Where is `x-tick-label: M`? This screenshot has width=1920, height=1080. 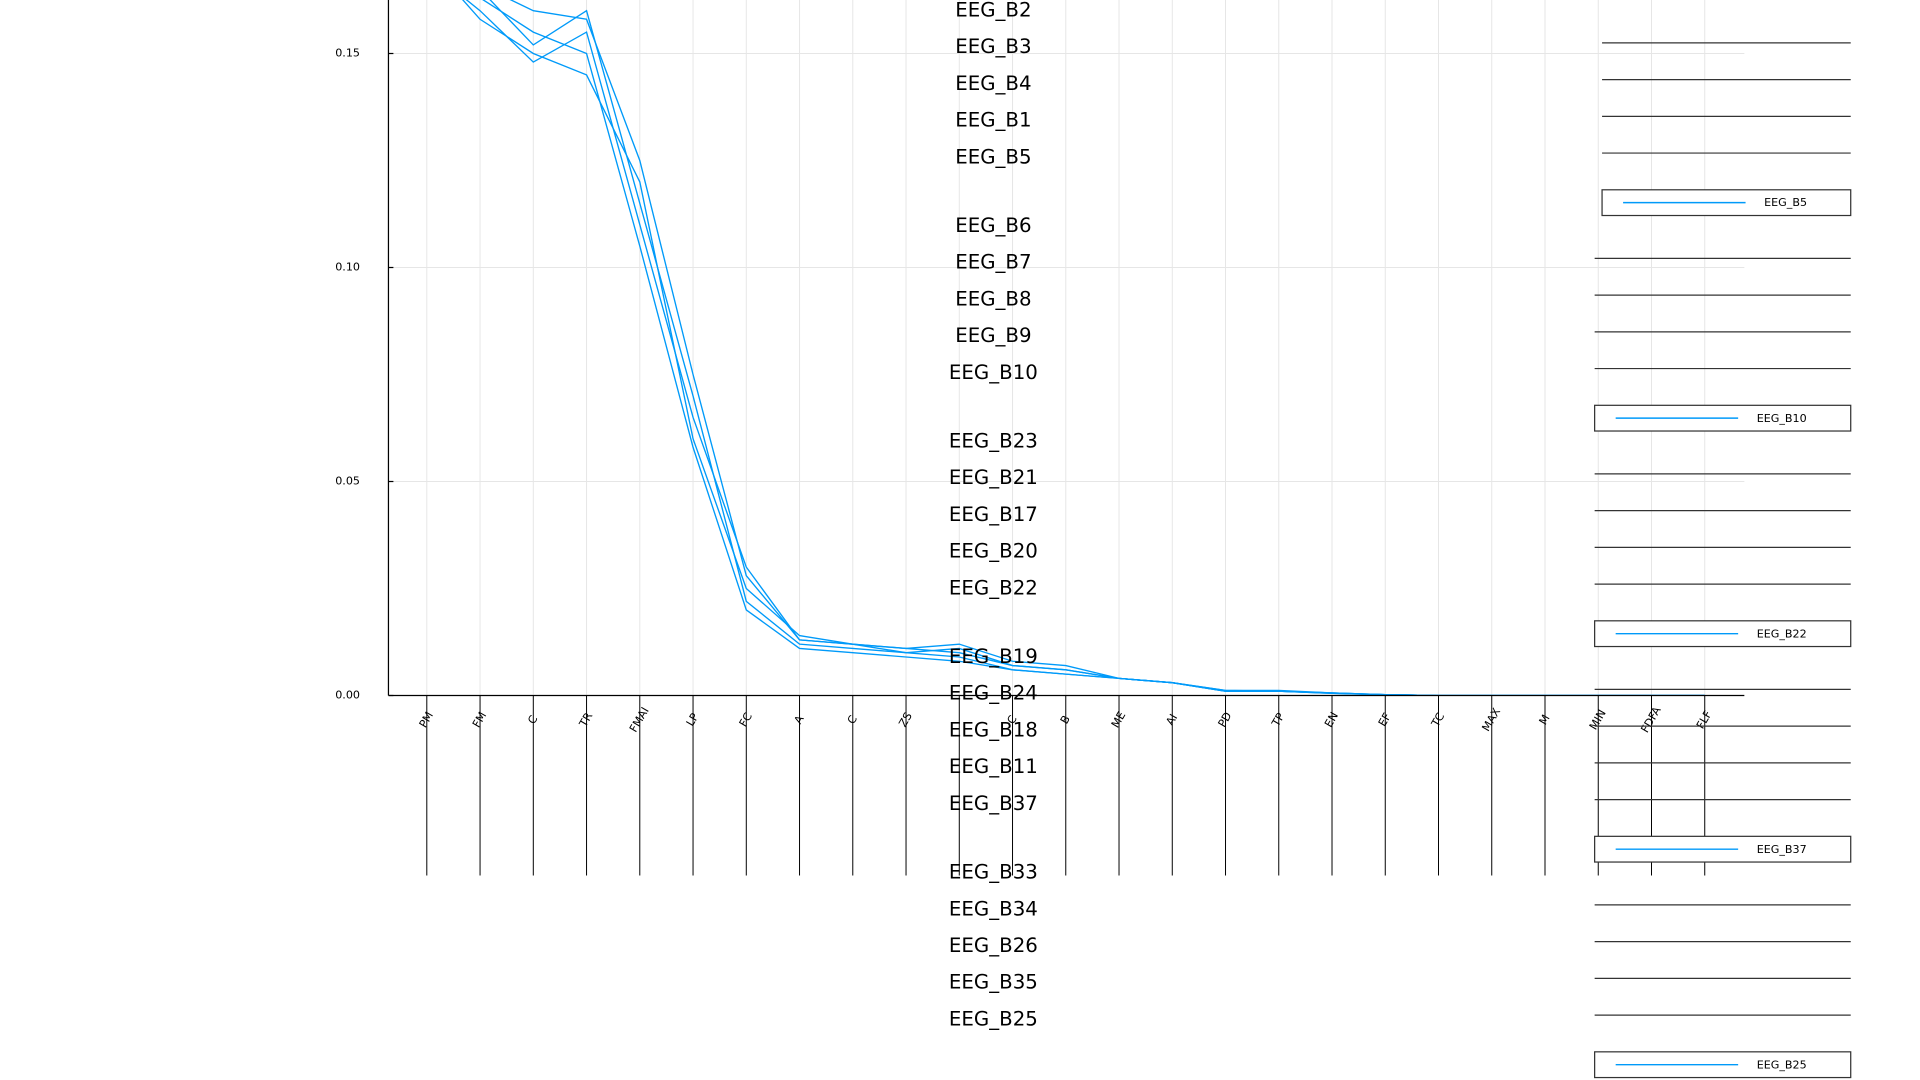
x-tick-label: M is located at coordinates (1545, 719).